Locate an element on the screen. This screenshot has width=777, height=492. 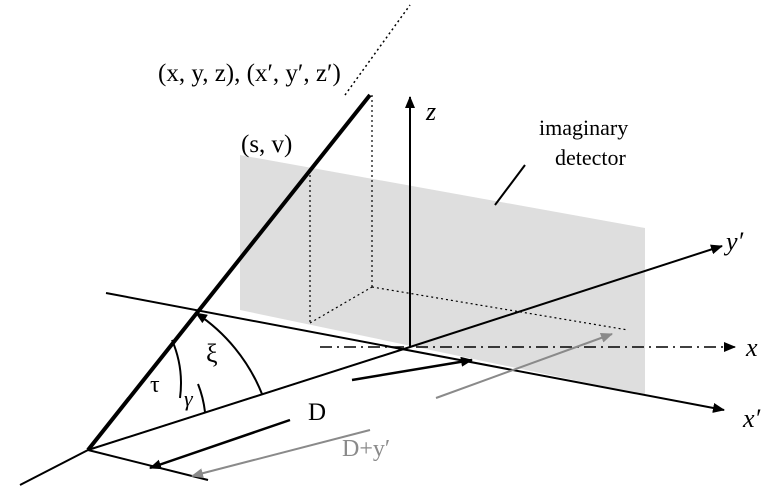
gamma-arc is located at coordinates (201, 398).